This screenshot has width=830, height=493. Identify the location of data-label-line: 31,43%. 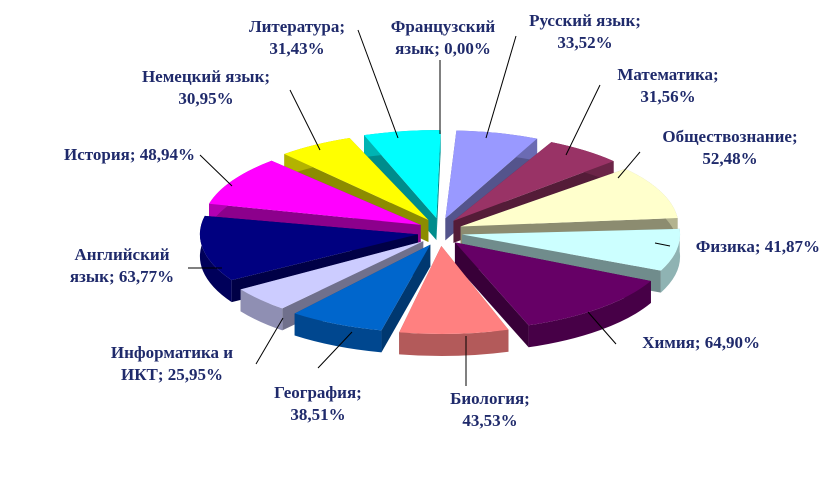
(296, 48).